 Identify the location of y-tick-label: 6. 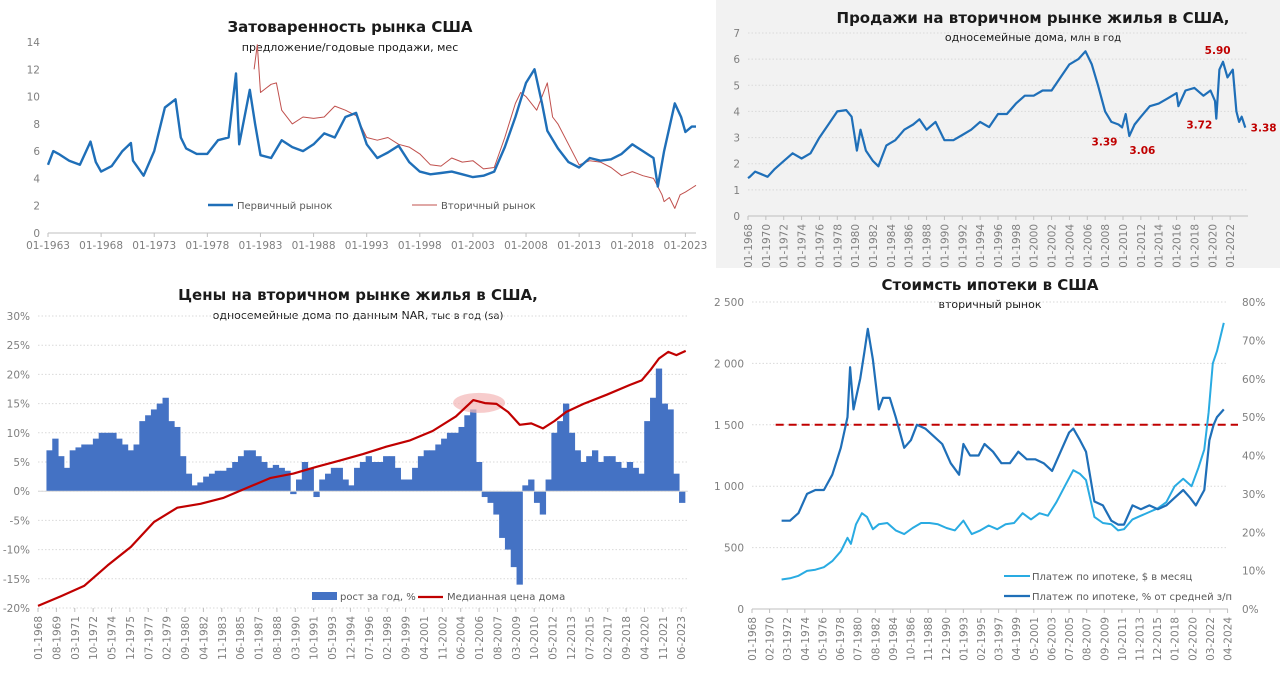
(36, 152).